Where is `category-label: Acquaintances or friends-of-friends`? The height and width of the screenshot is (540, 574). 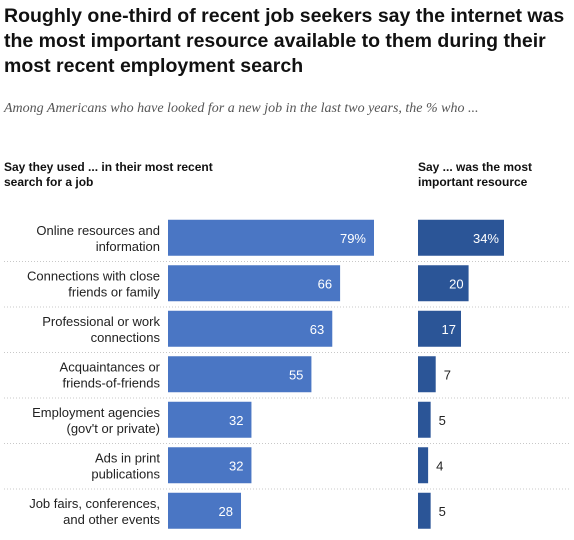 category-label: Acquaintances or friends-of-friends is located at coordinates (110, 374).